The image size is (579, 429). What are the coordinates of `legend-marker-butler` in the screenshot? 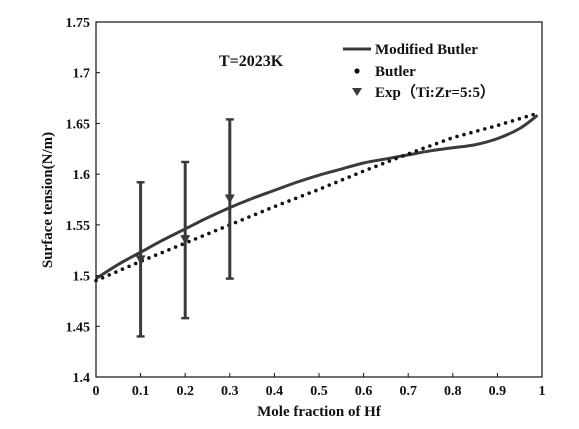 It's located at (357, 71).